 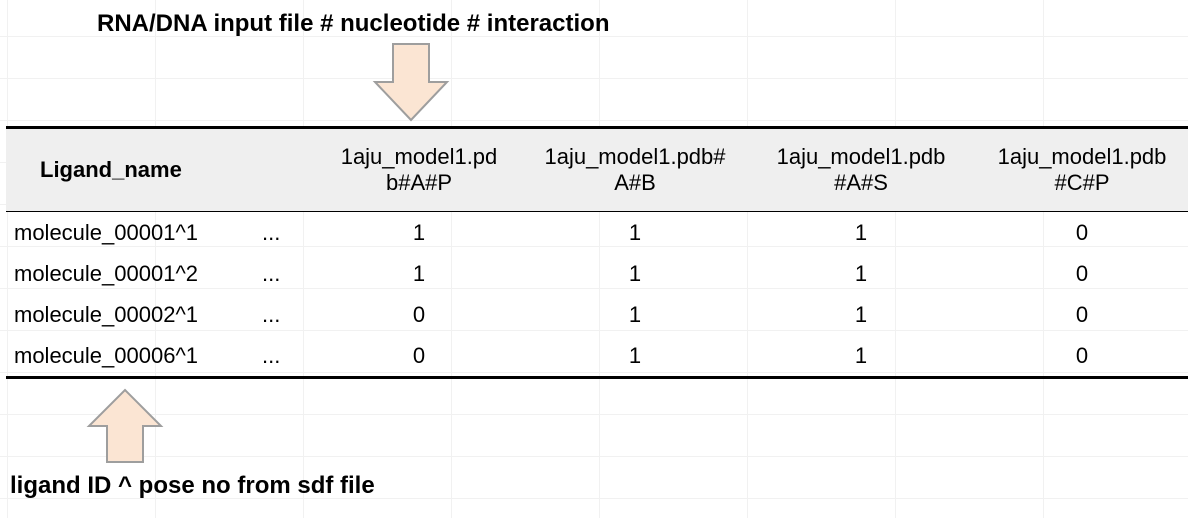 What do you see at coordinates (597, 314) in the screenshot?
I see `table-row: molecule_00002^1 ... 0 1 1 0` at bounding box center [597, 314].